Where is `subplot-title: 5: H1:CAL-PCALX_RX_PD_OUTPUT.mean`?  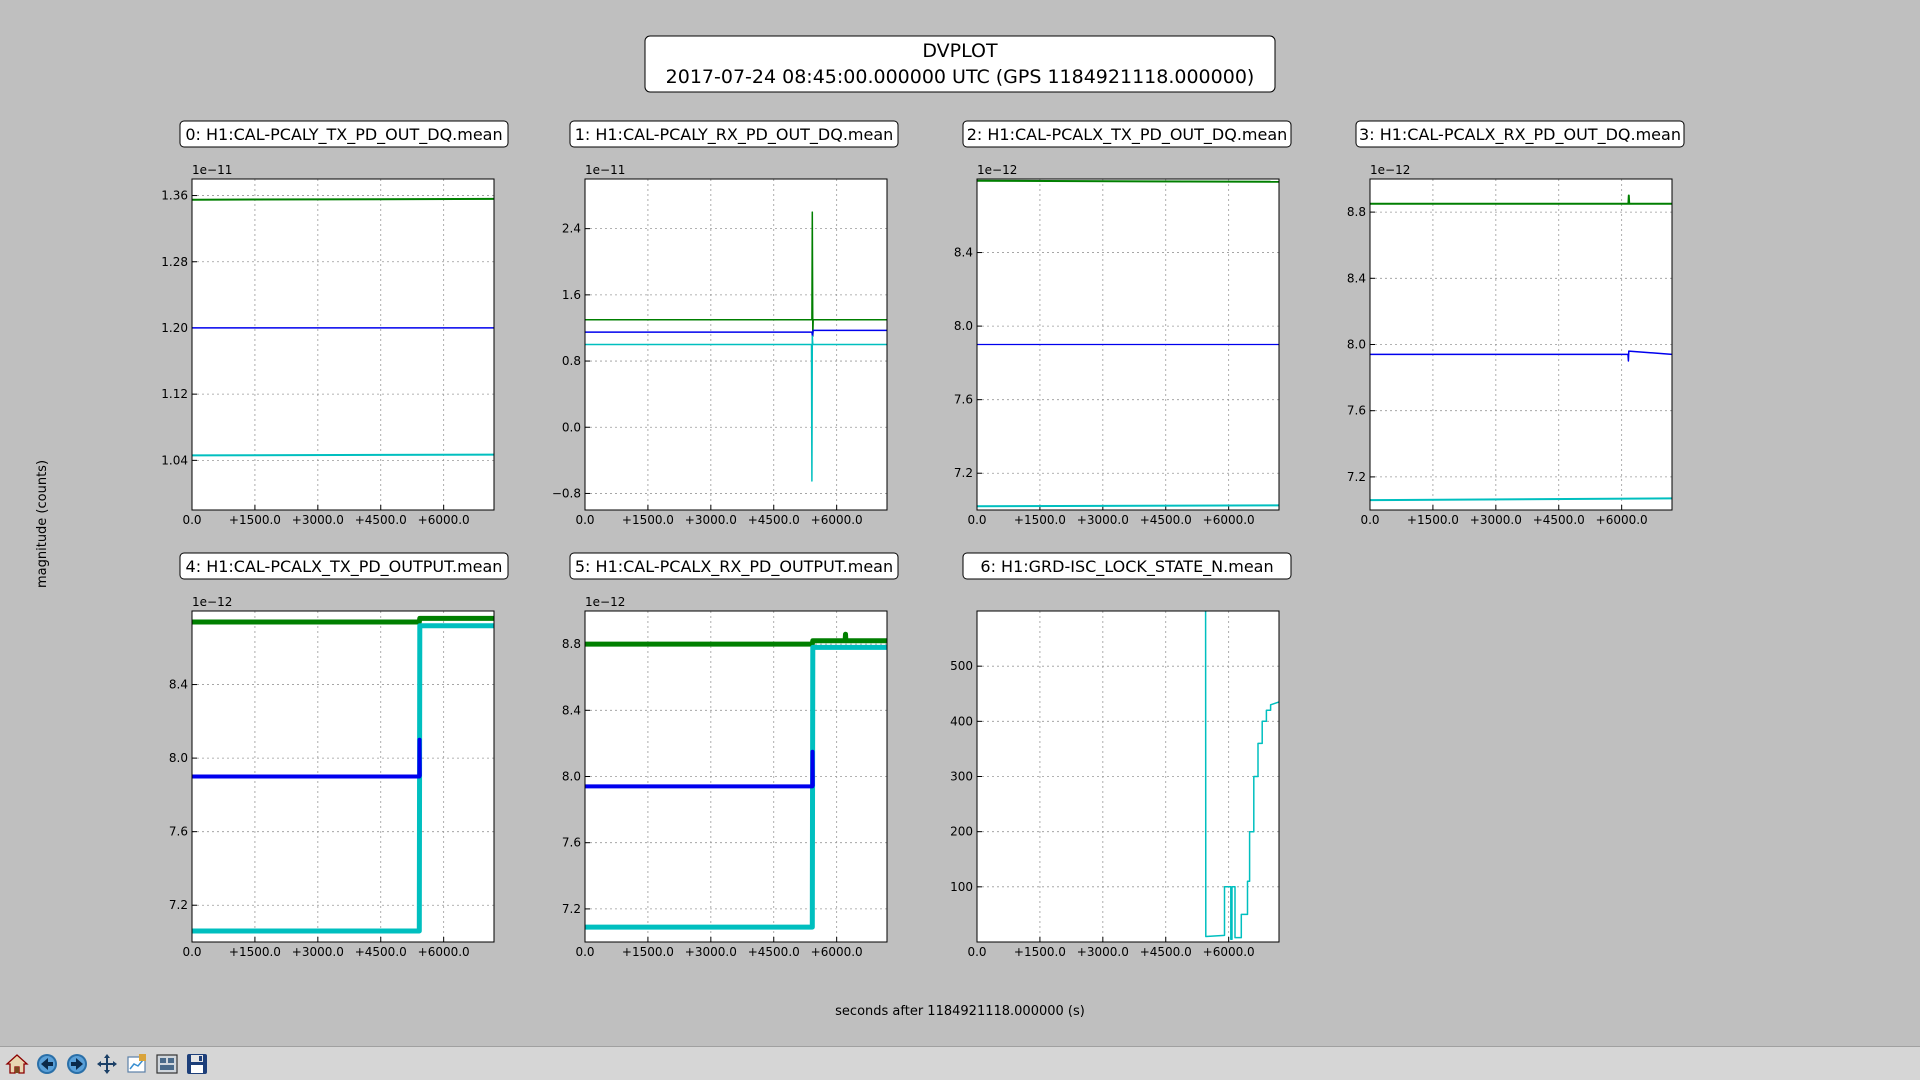
subplot-title: 5: H1:CAL-PCALX_RX_PD_OUTPUT.mean is located at coordinates (734, 567).